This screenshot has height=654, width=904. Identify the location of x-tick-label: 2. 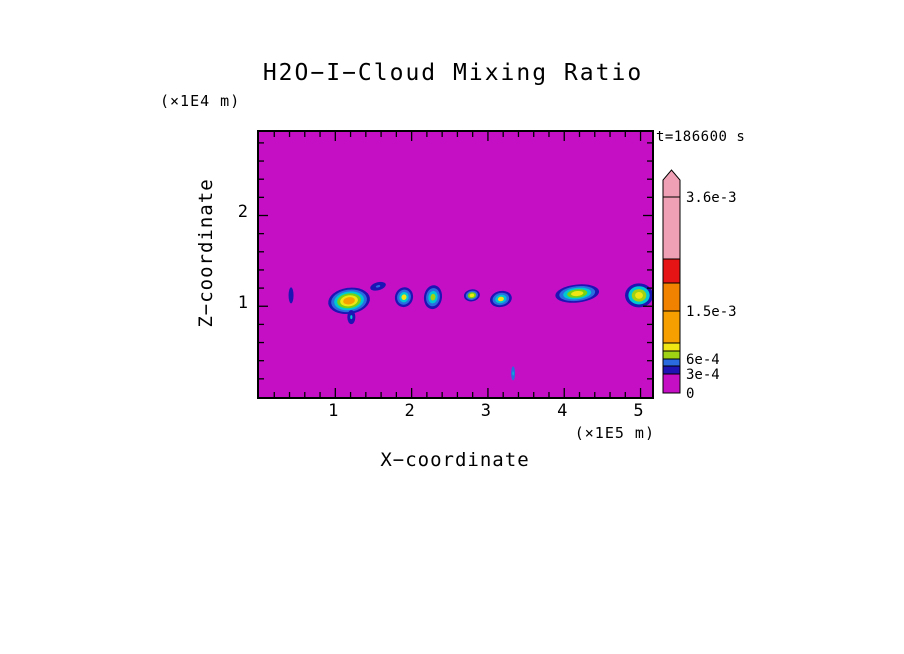
(409, 411).